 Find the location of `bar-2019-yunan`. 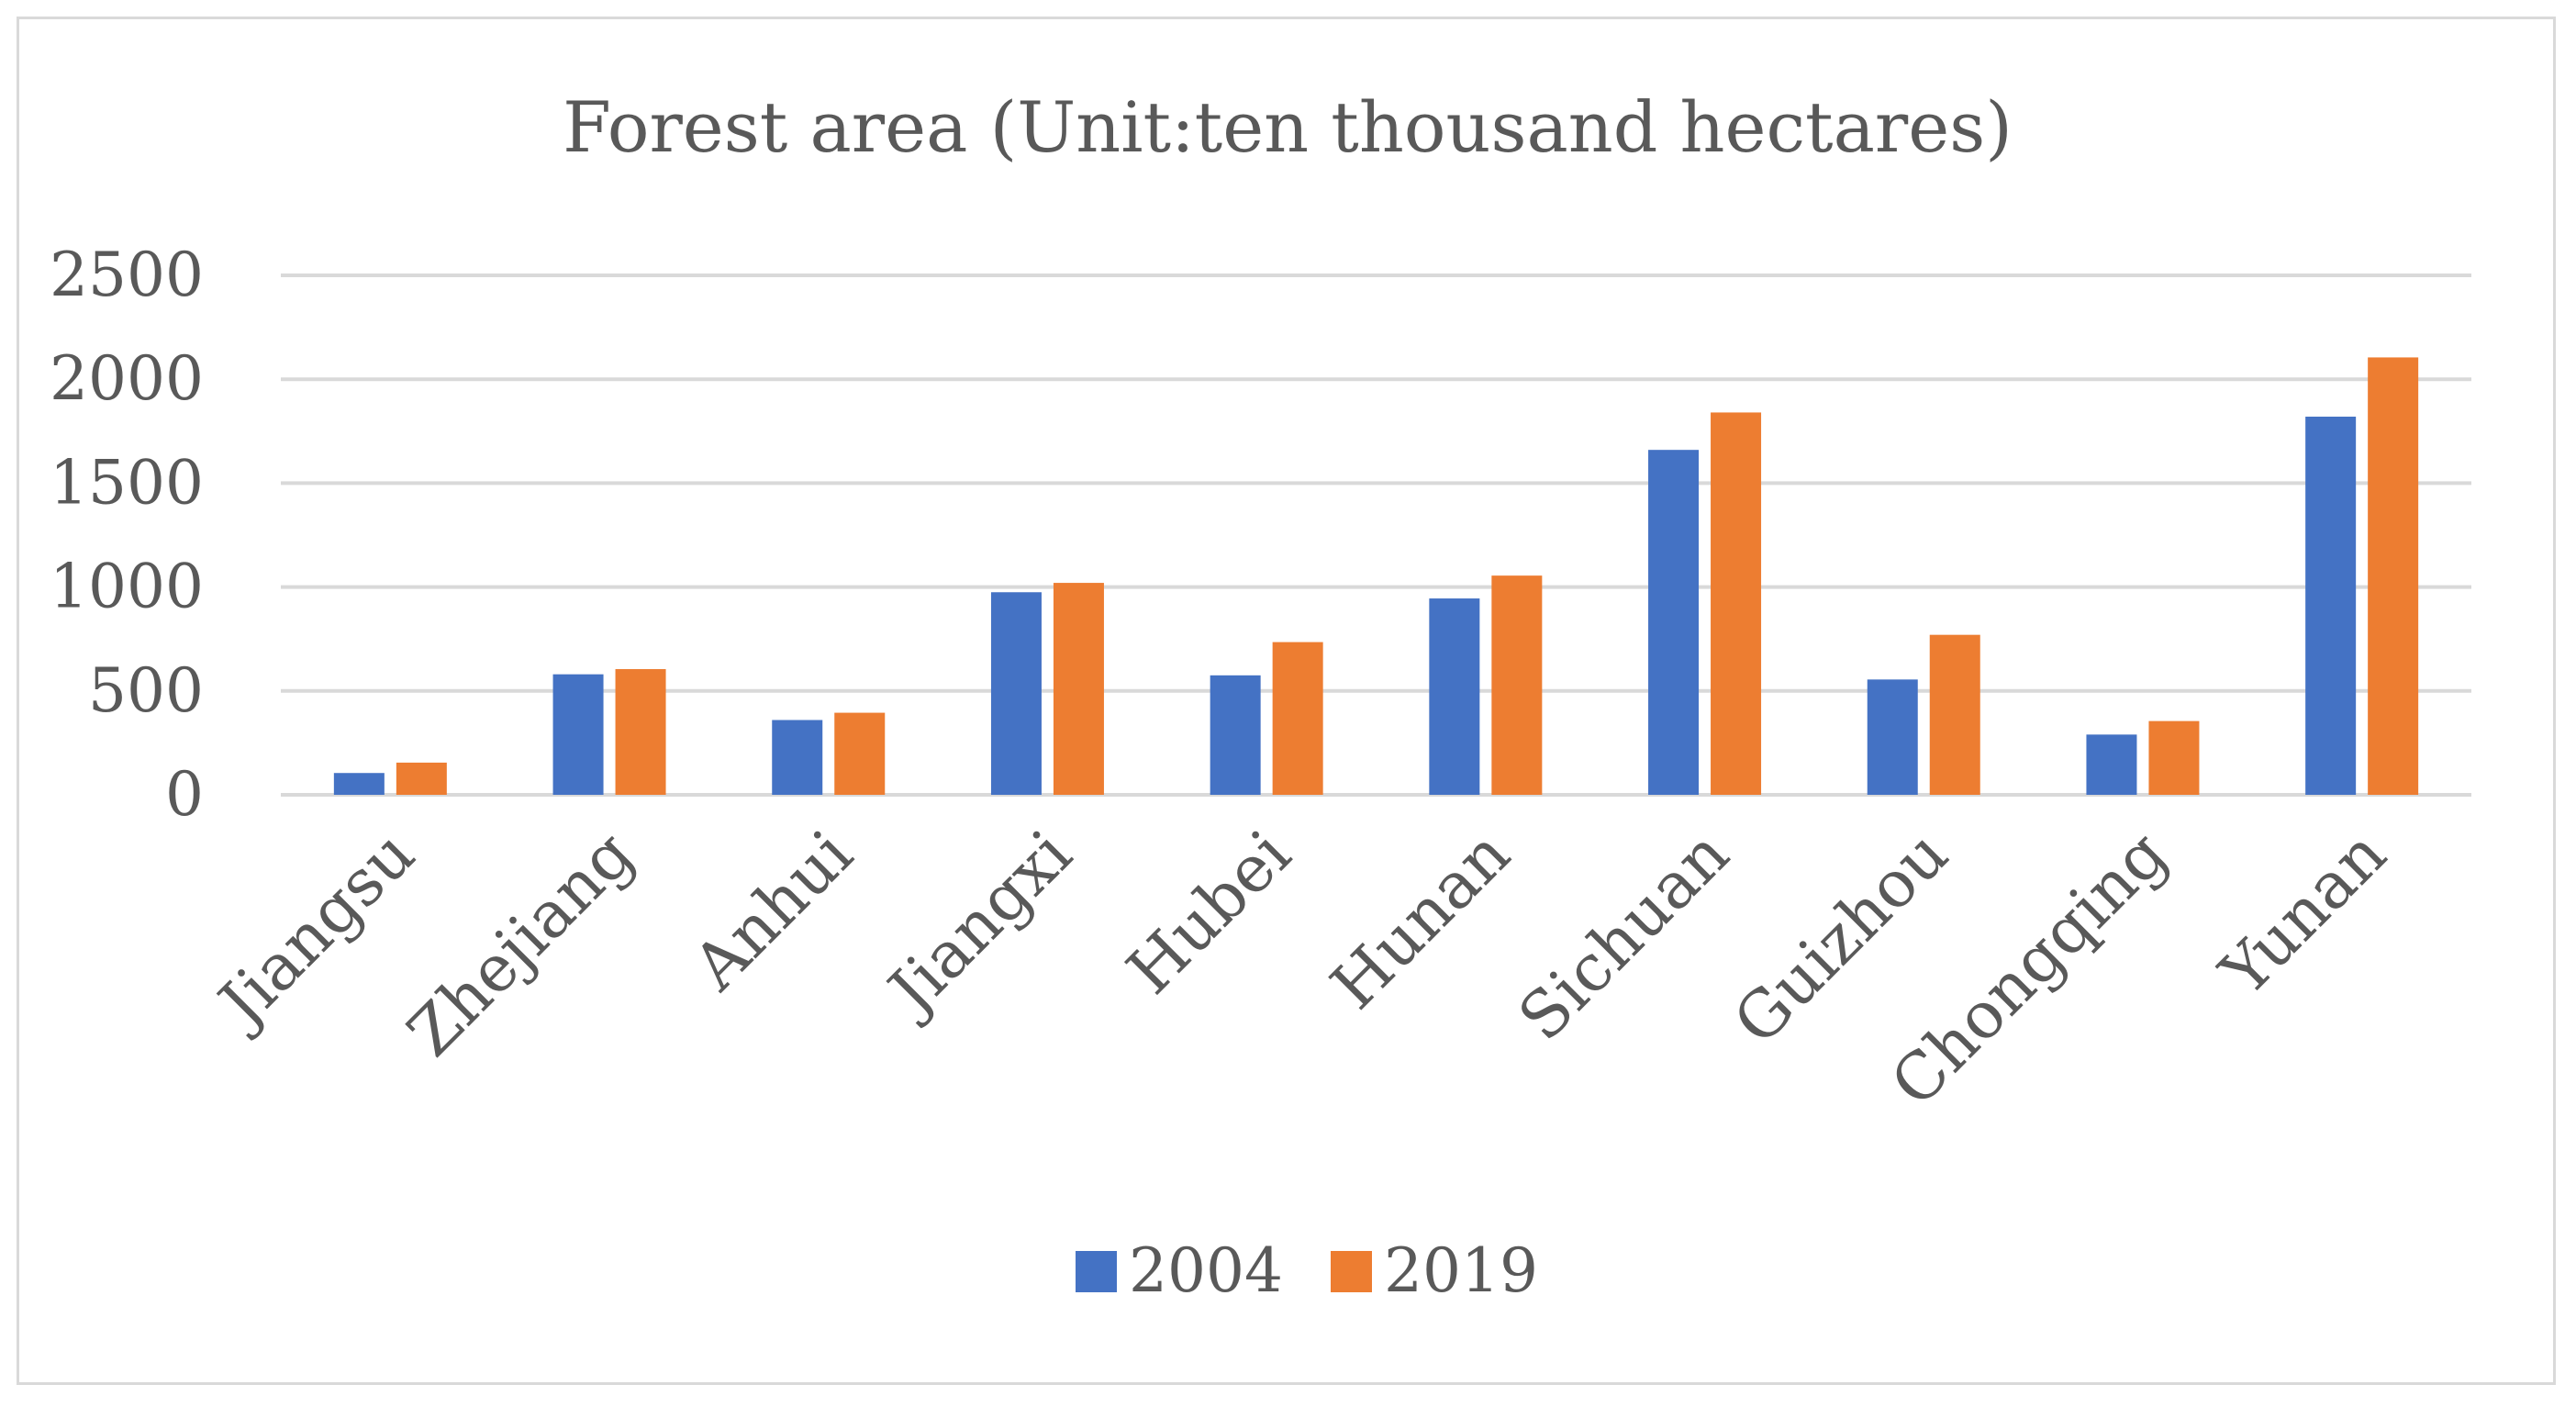

bar-2019-yunan is located at coordinates (2393, 576).